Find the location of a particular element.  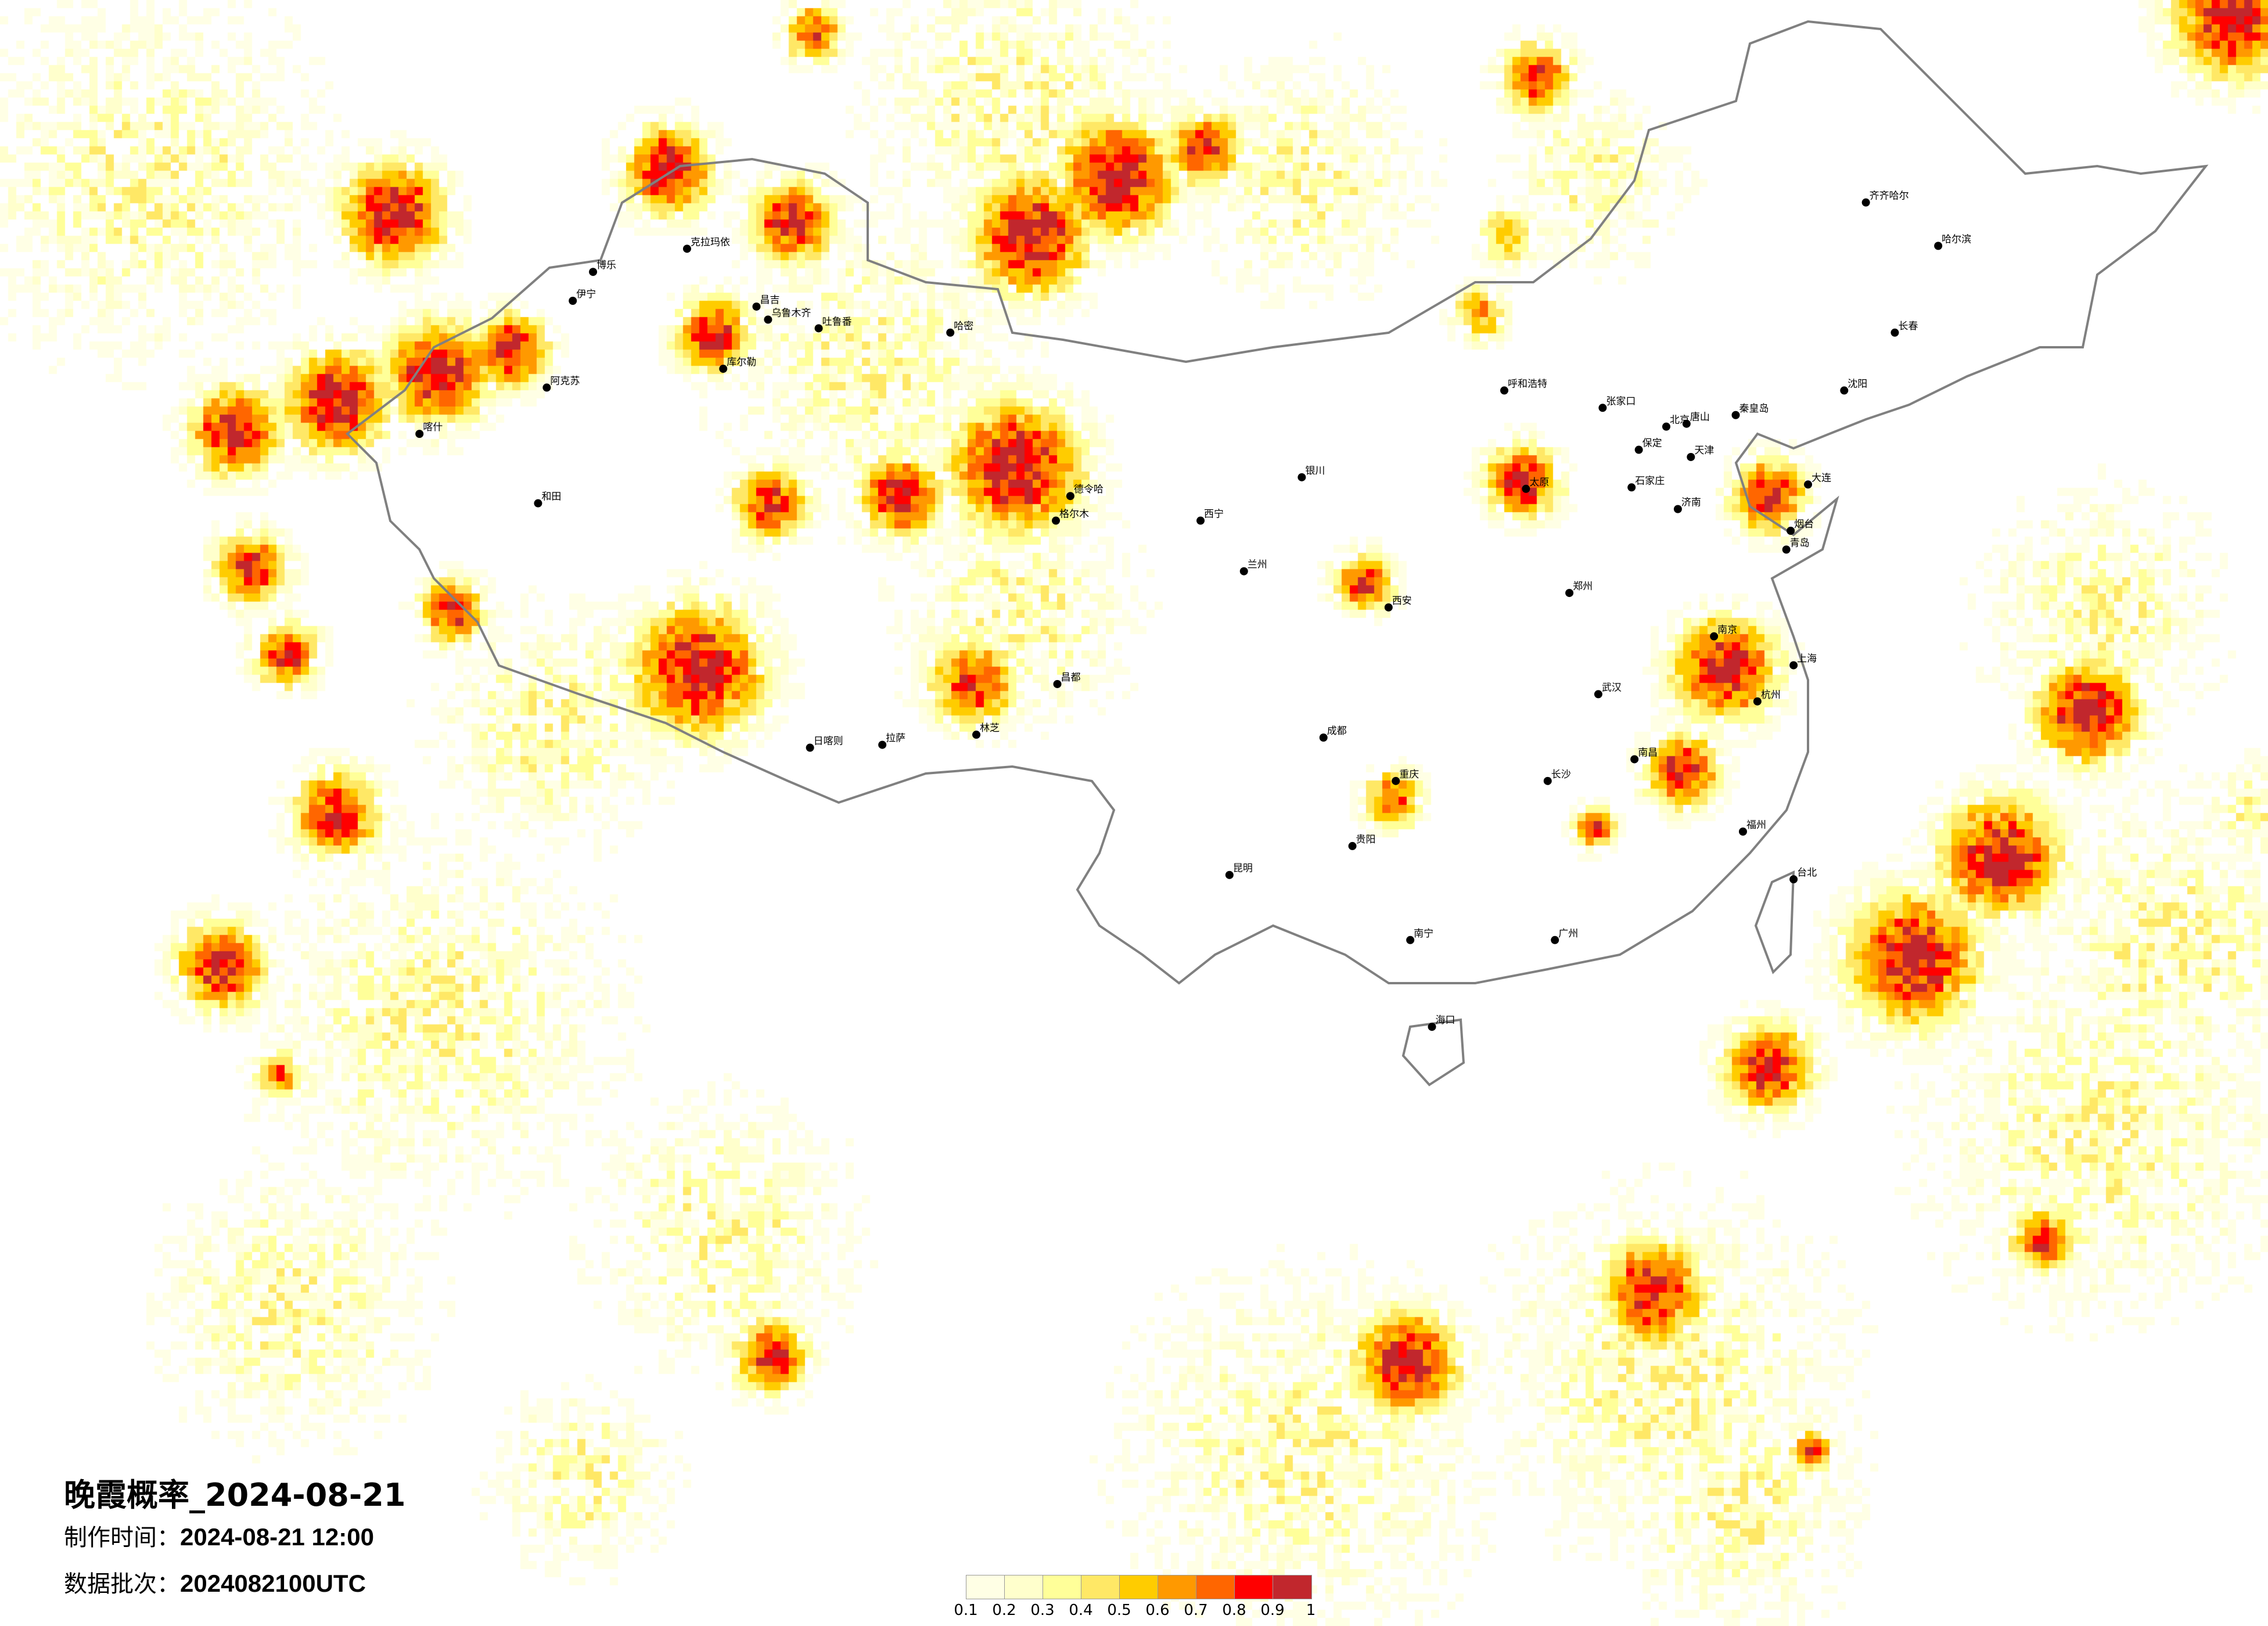

legend-tick-label: 0.9 is located at coordinates (1272, 1610).